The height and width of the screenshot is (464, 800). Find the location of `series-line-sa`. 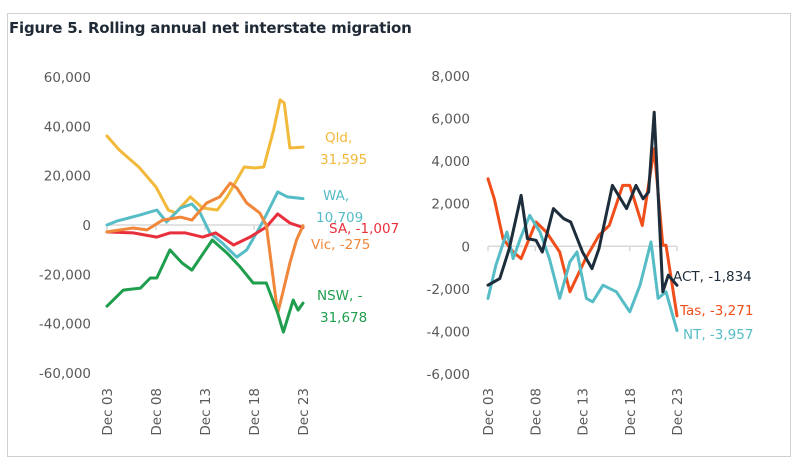

series-line-sa is located at coordinates (205, 229).